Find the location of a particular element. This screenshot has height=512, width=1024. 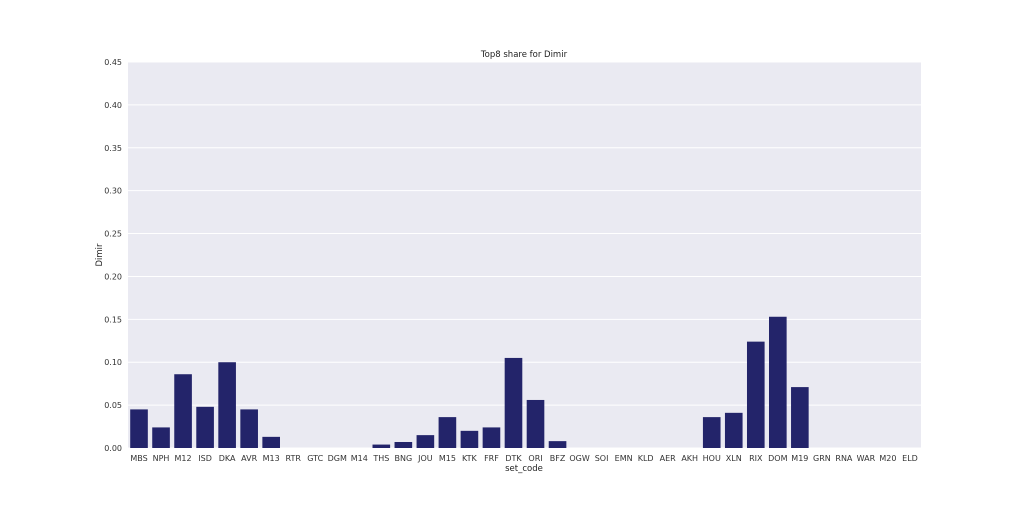

bar-bng is located at coordinates (403, 444).